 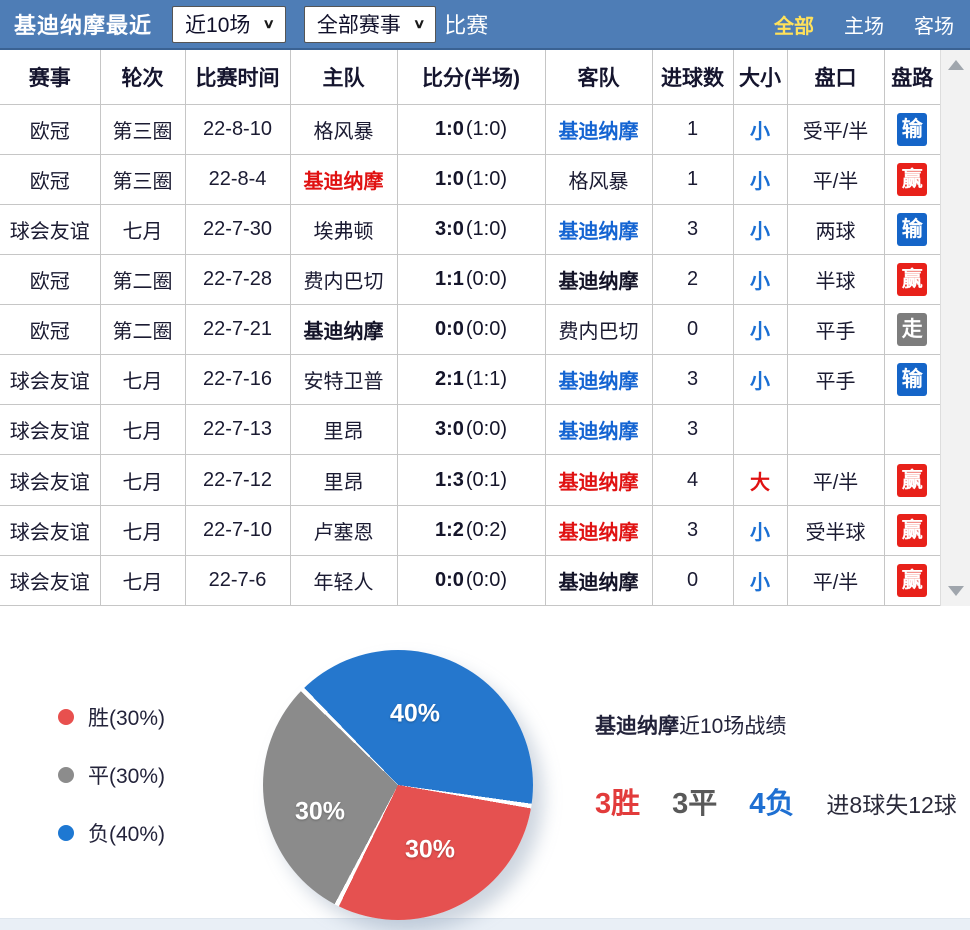 I want to click on goals-cell: 0, so click(x=692, y=580).